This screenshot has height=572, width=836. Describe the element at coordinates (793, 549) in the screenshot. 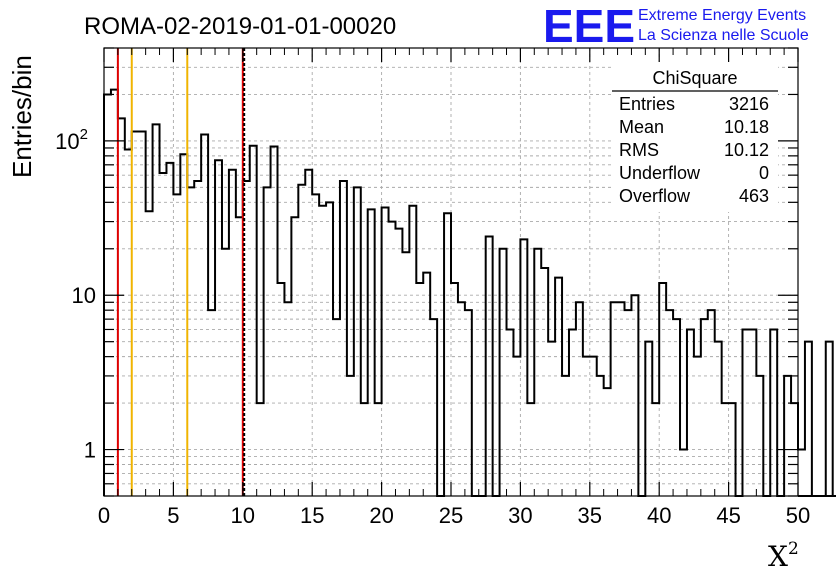

I see `x-axis-label-superscript: 2` at that location.